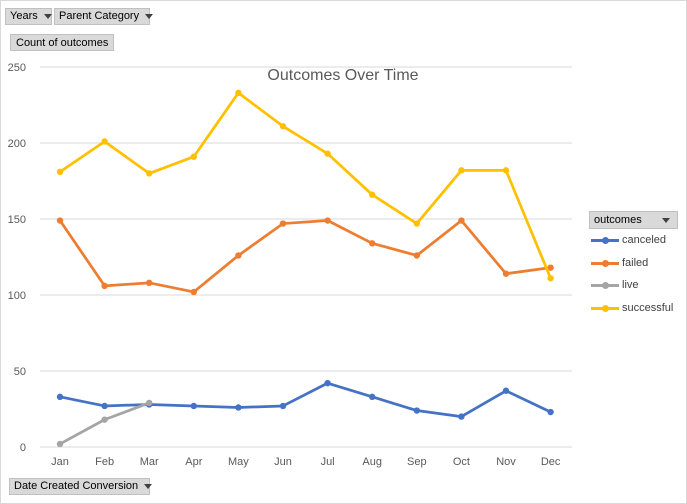 This screenshot has width=687, height=504. I want to click on x-tick-label: May, so click(238, 462).